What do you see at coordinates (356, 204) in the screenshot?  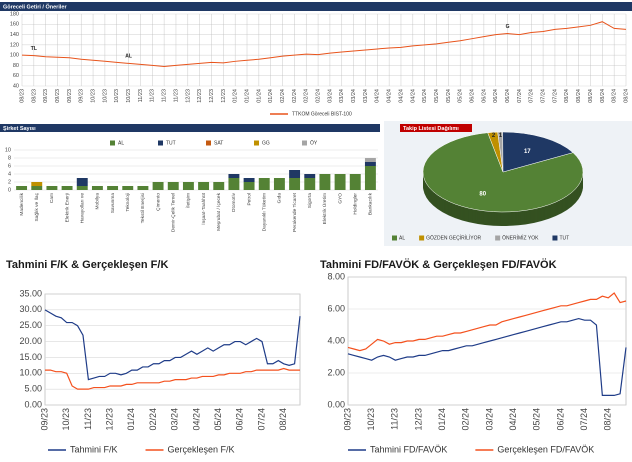 I see `x-tick-label: Holdingler` at bounding box center [356, 204].